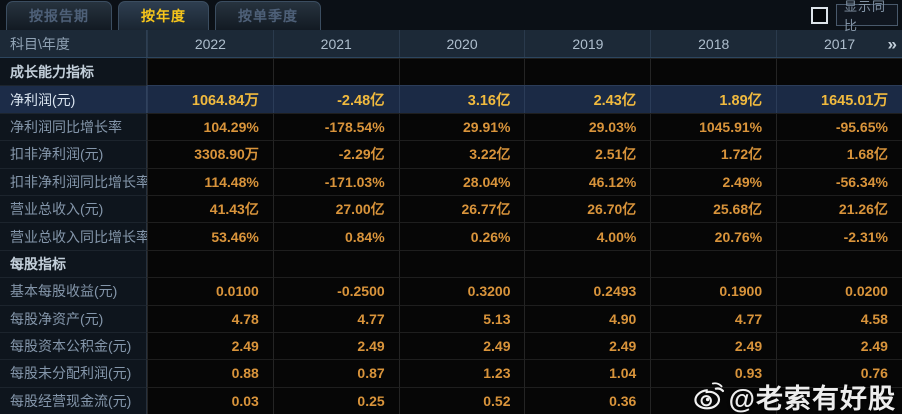 This screenshot has width=902, height=414. What do you see at coordinates (713, 208) in the screenshot?
I see `cell-2018: 25.68亿` at bounding box center [713, 208].